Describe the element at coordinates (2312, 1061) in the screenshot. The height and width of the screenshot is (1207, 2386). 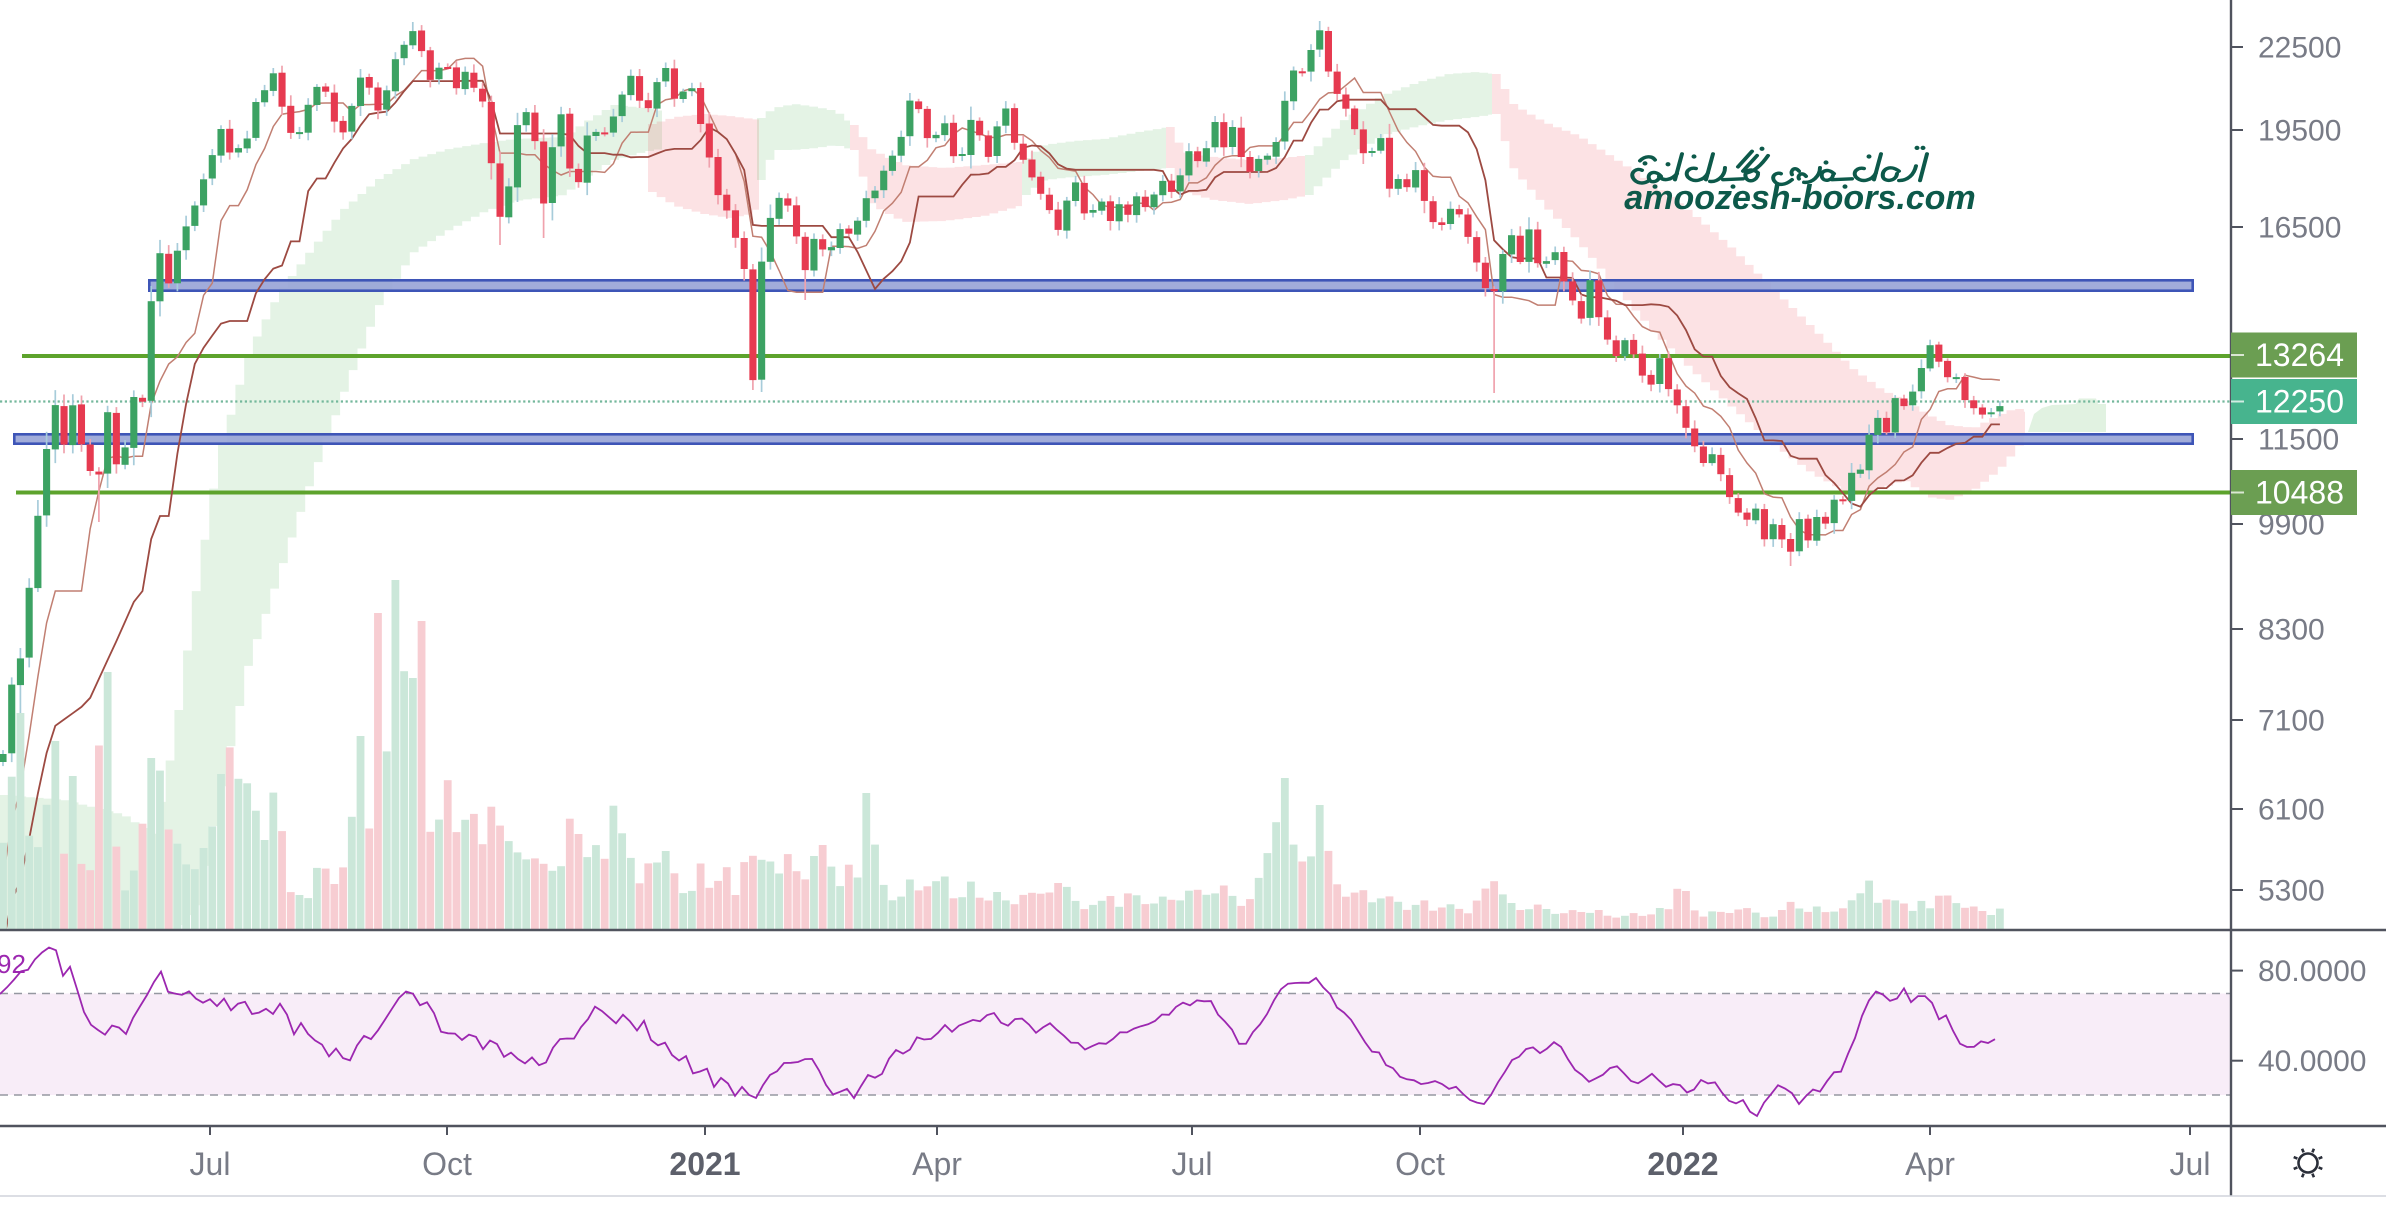
I see `svg-text: 40.0000` at that location.